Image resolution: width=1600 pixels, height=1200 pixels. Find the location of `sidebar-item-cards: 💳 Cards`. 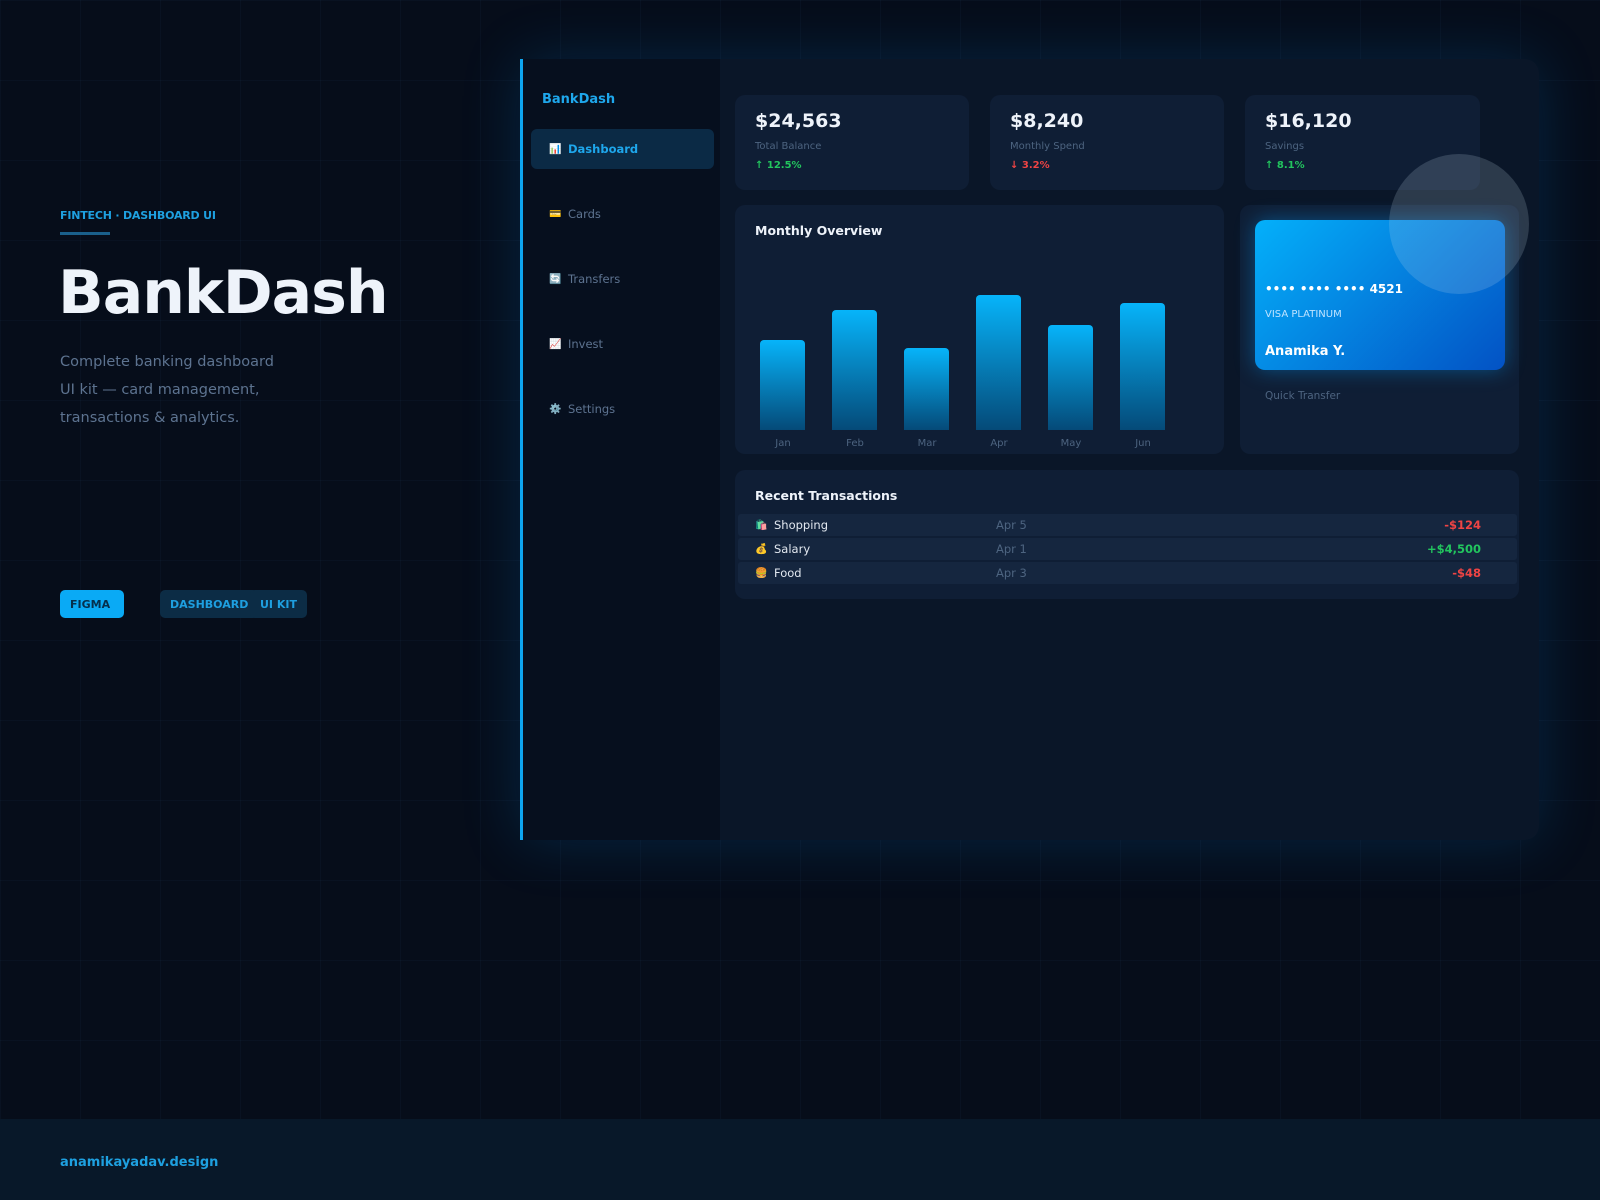

sidebar-item-cards: 💳 Cards is located at coordinates (622, 214).